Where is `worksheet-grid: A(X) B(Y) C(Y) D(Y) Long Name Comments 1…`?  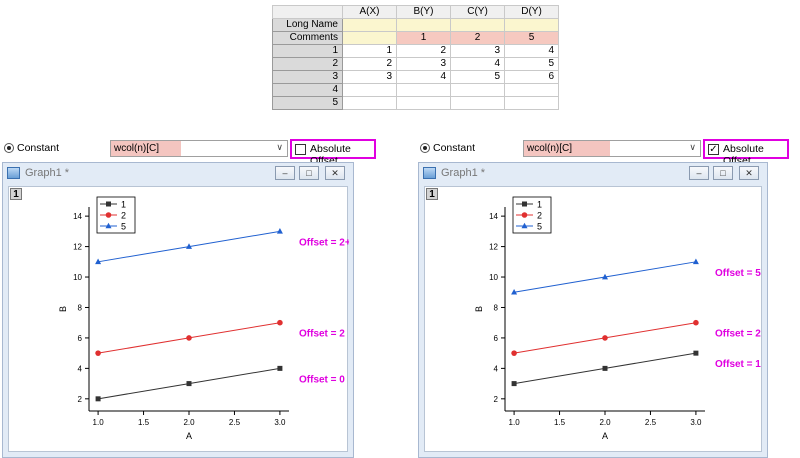 worksheet-grid: A(X) B(Y) C(Y) D(Y) Long Name Comments 1… is located at coordinates (415, 57).